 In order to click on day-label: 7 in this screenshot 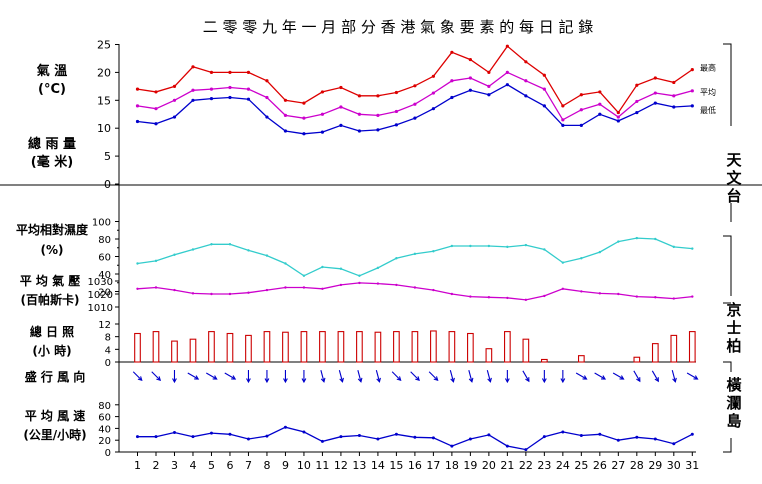, I will do `click(248, 465)`.